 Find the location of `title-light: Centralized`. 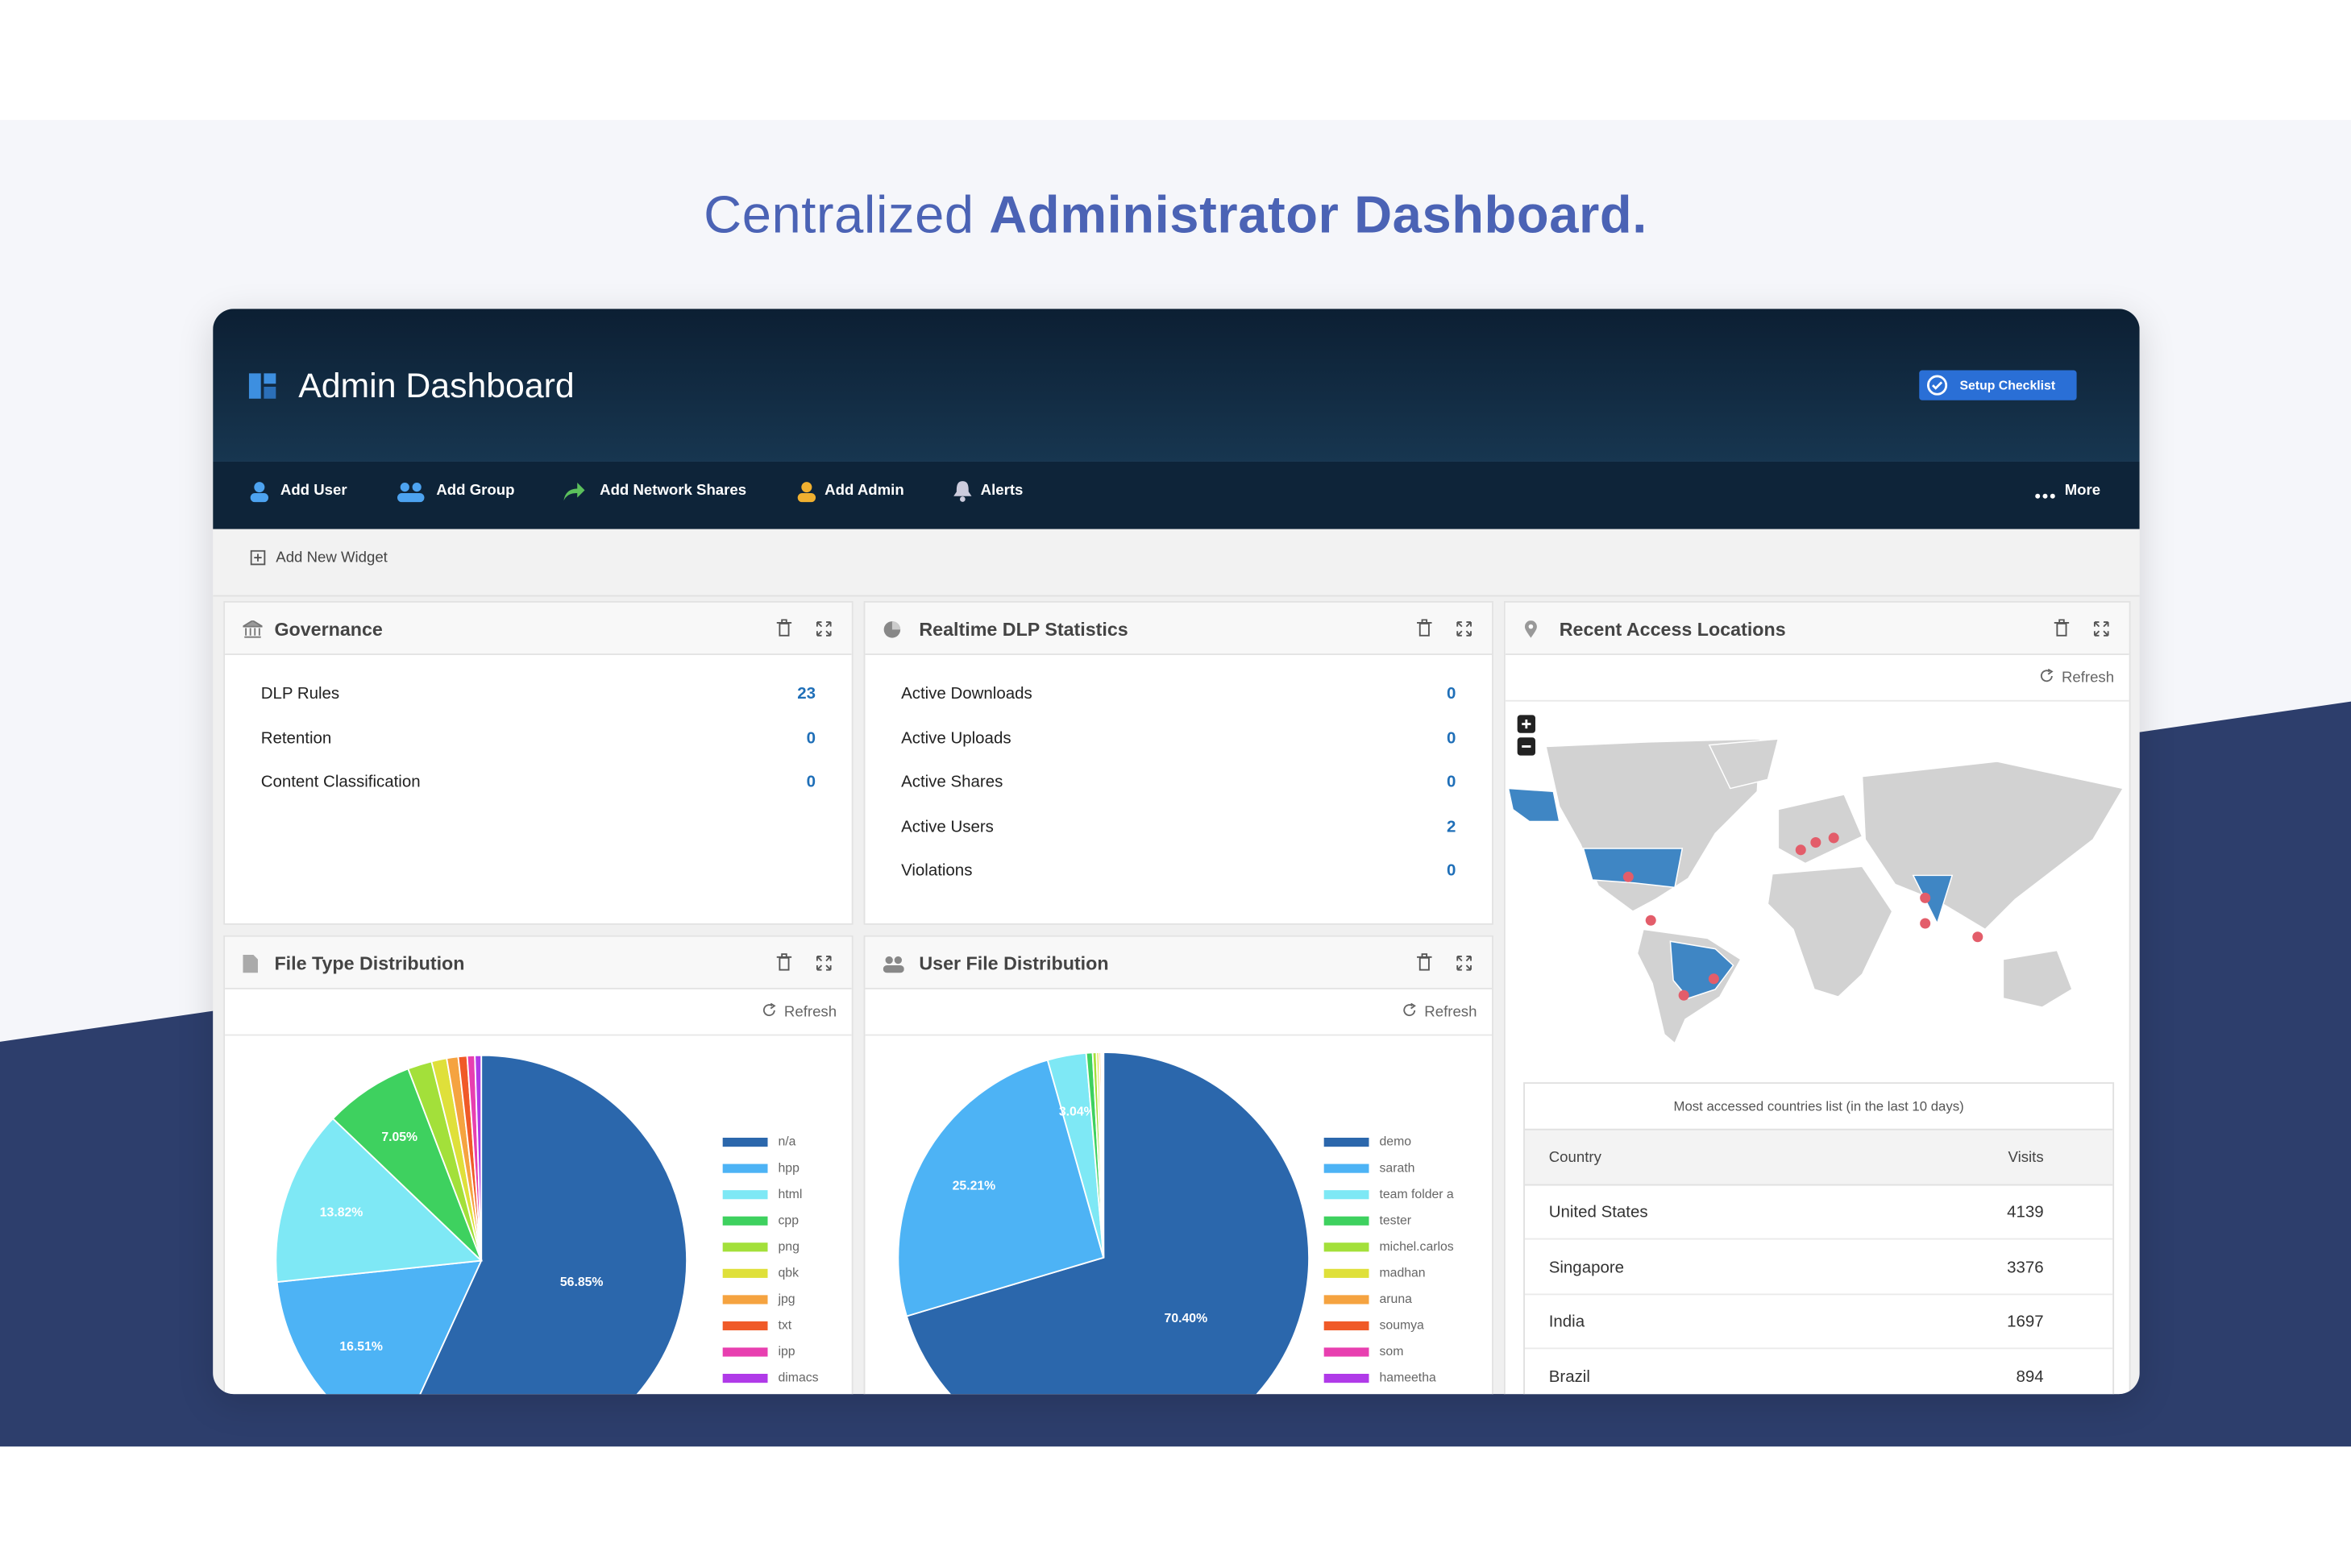

title-light: Centralized is located at coordinates (839, 215).